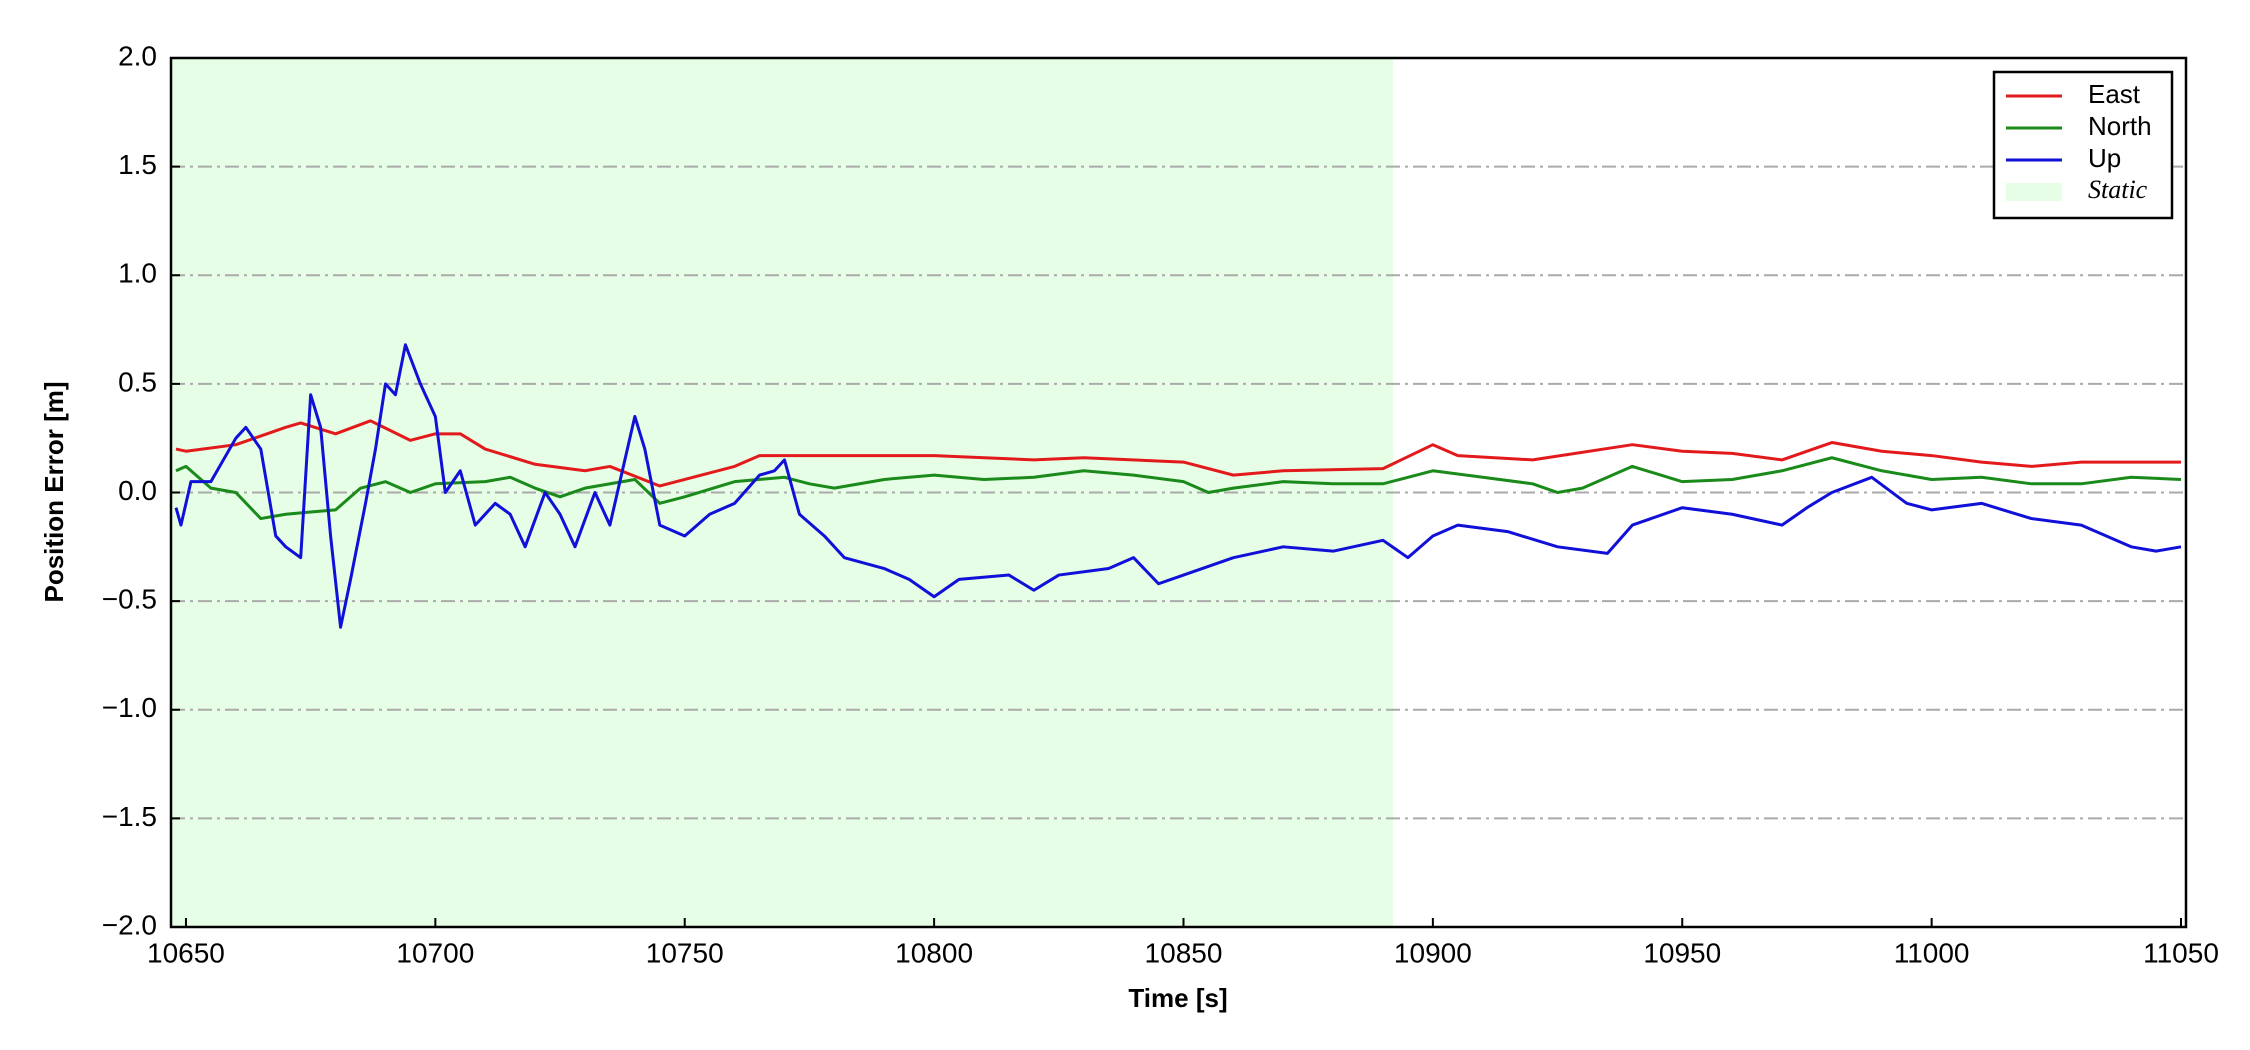 The height and width of the screenshot is (1050, 2250). Describe the element at coordinates (54, 491) in the screenshot. I see `y-axis-label: Position Error [m]` at that location.